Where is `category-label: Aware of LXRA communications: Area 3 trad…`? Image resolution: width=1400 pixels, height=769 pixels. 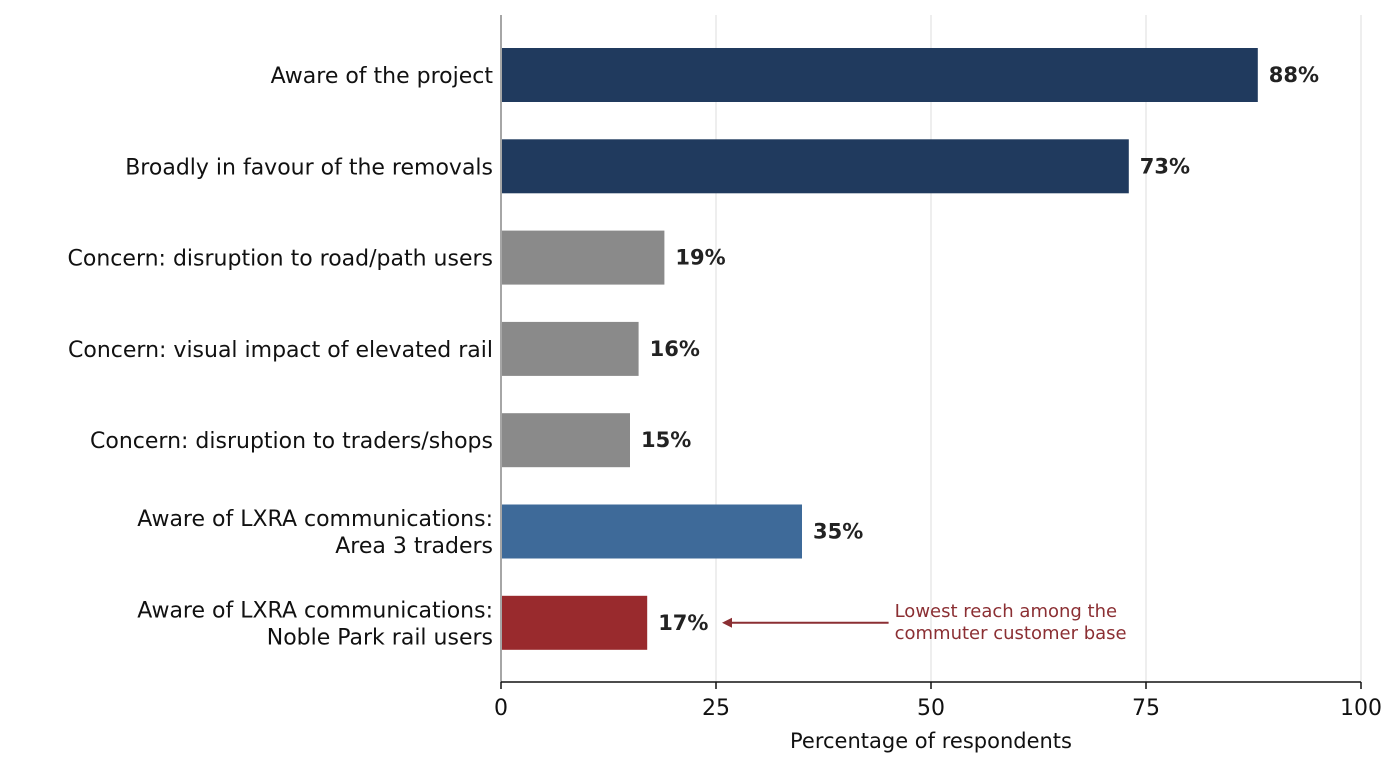
category-label: Aware of LXRA communications: Area 3 trad… is located at coordinates (315, 533).